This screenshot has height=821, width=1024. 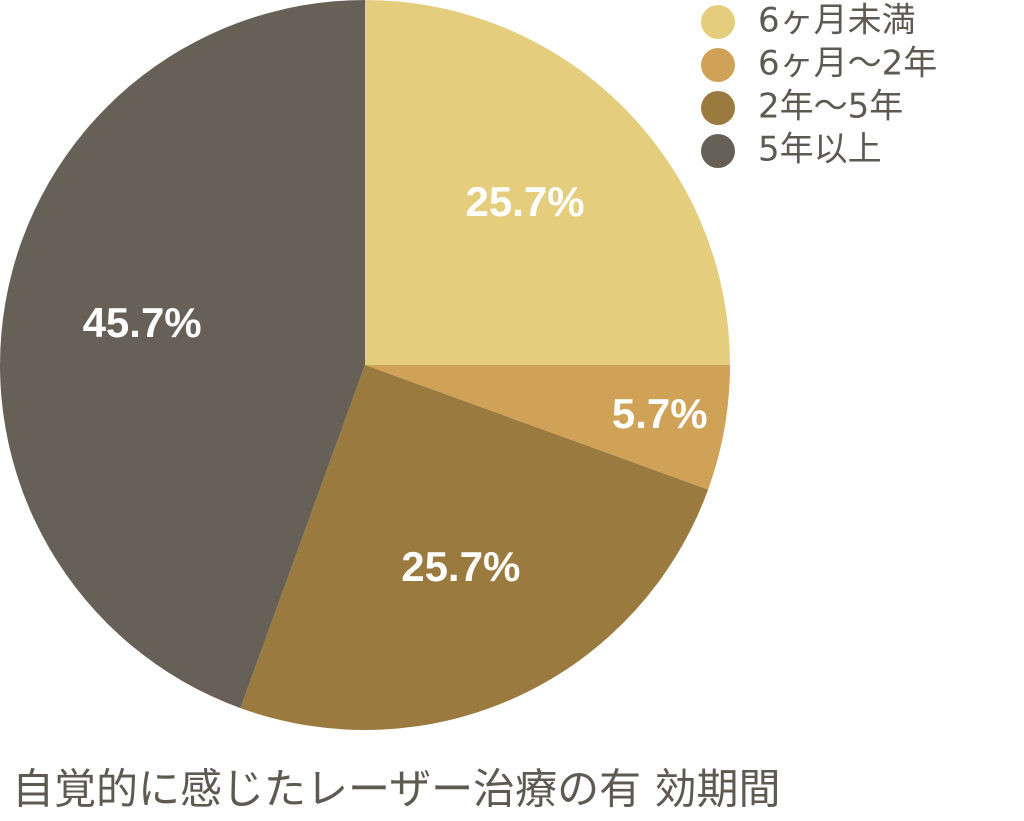 What do you see at coordinates (142, 322) in the screenshot?
I see `value-label: 45.7%` at bounding box center [142, 322].